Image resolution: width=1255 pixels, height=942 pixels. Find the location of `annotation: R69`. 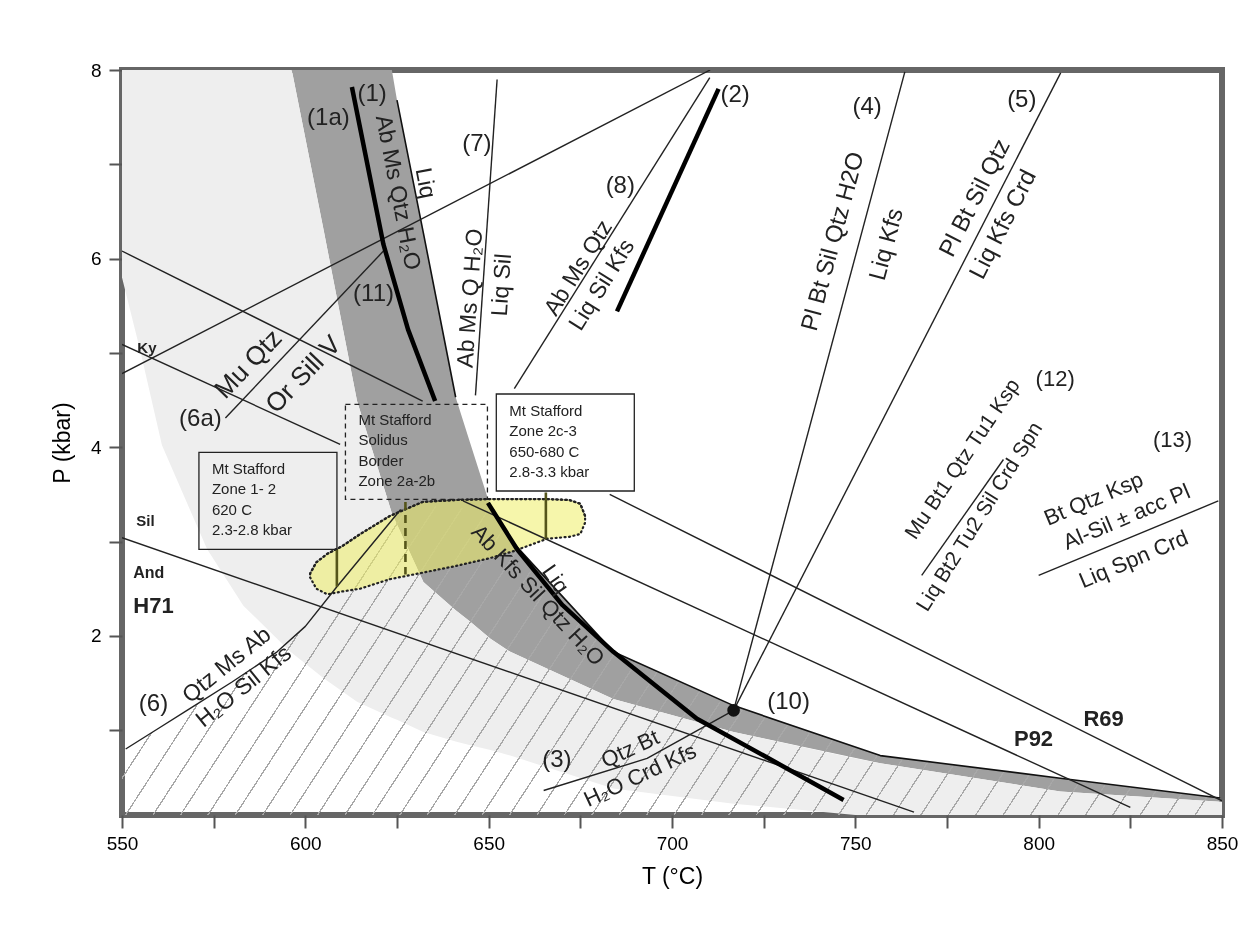

annotation: R69 is located at coordinates (1103, 718).